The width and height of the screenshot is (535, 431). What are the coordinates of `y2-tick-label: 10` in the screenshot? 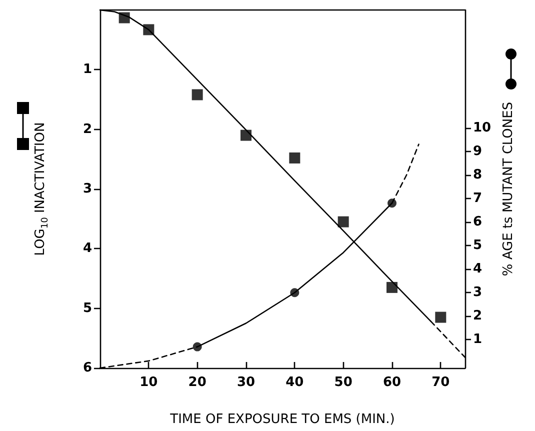 It's located at (482, 128).